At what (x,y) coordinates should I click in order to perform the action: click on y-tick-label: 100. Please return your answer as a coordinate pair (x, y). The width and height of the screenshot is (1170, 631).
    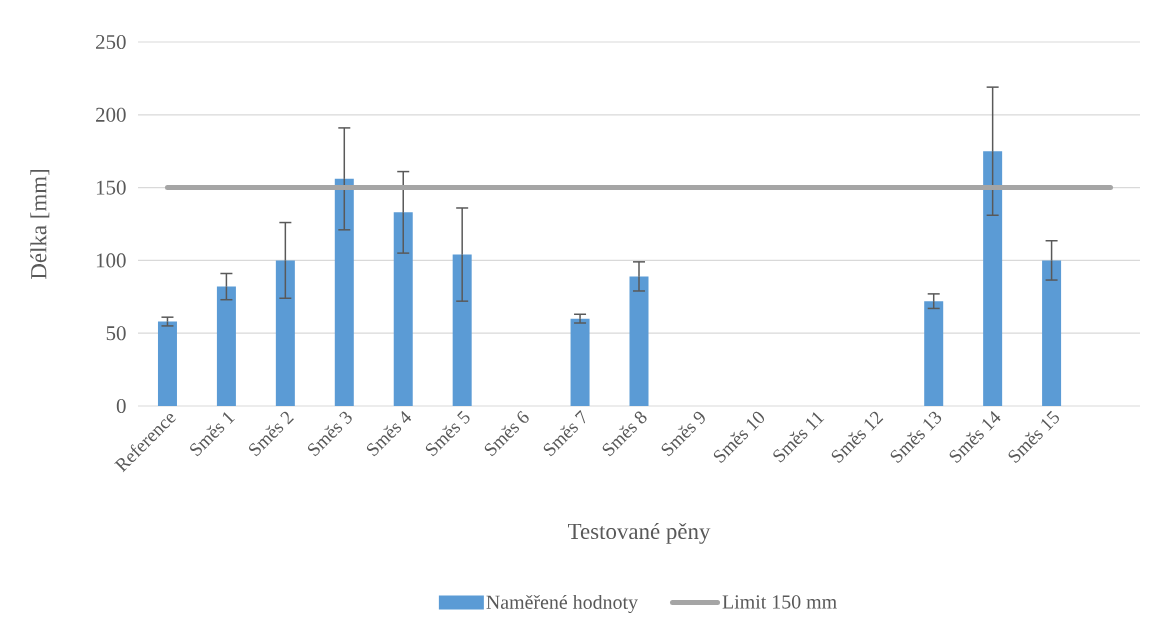
    Looking at the image, I should click on (111, 260).